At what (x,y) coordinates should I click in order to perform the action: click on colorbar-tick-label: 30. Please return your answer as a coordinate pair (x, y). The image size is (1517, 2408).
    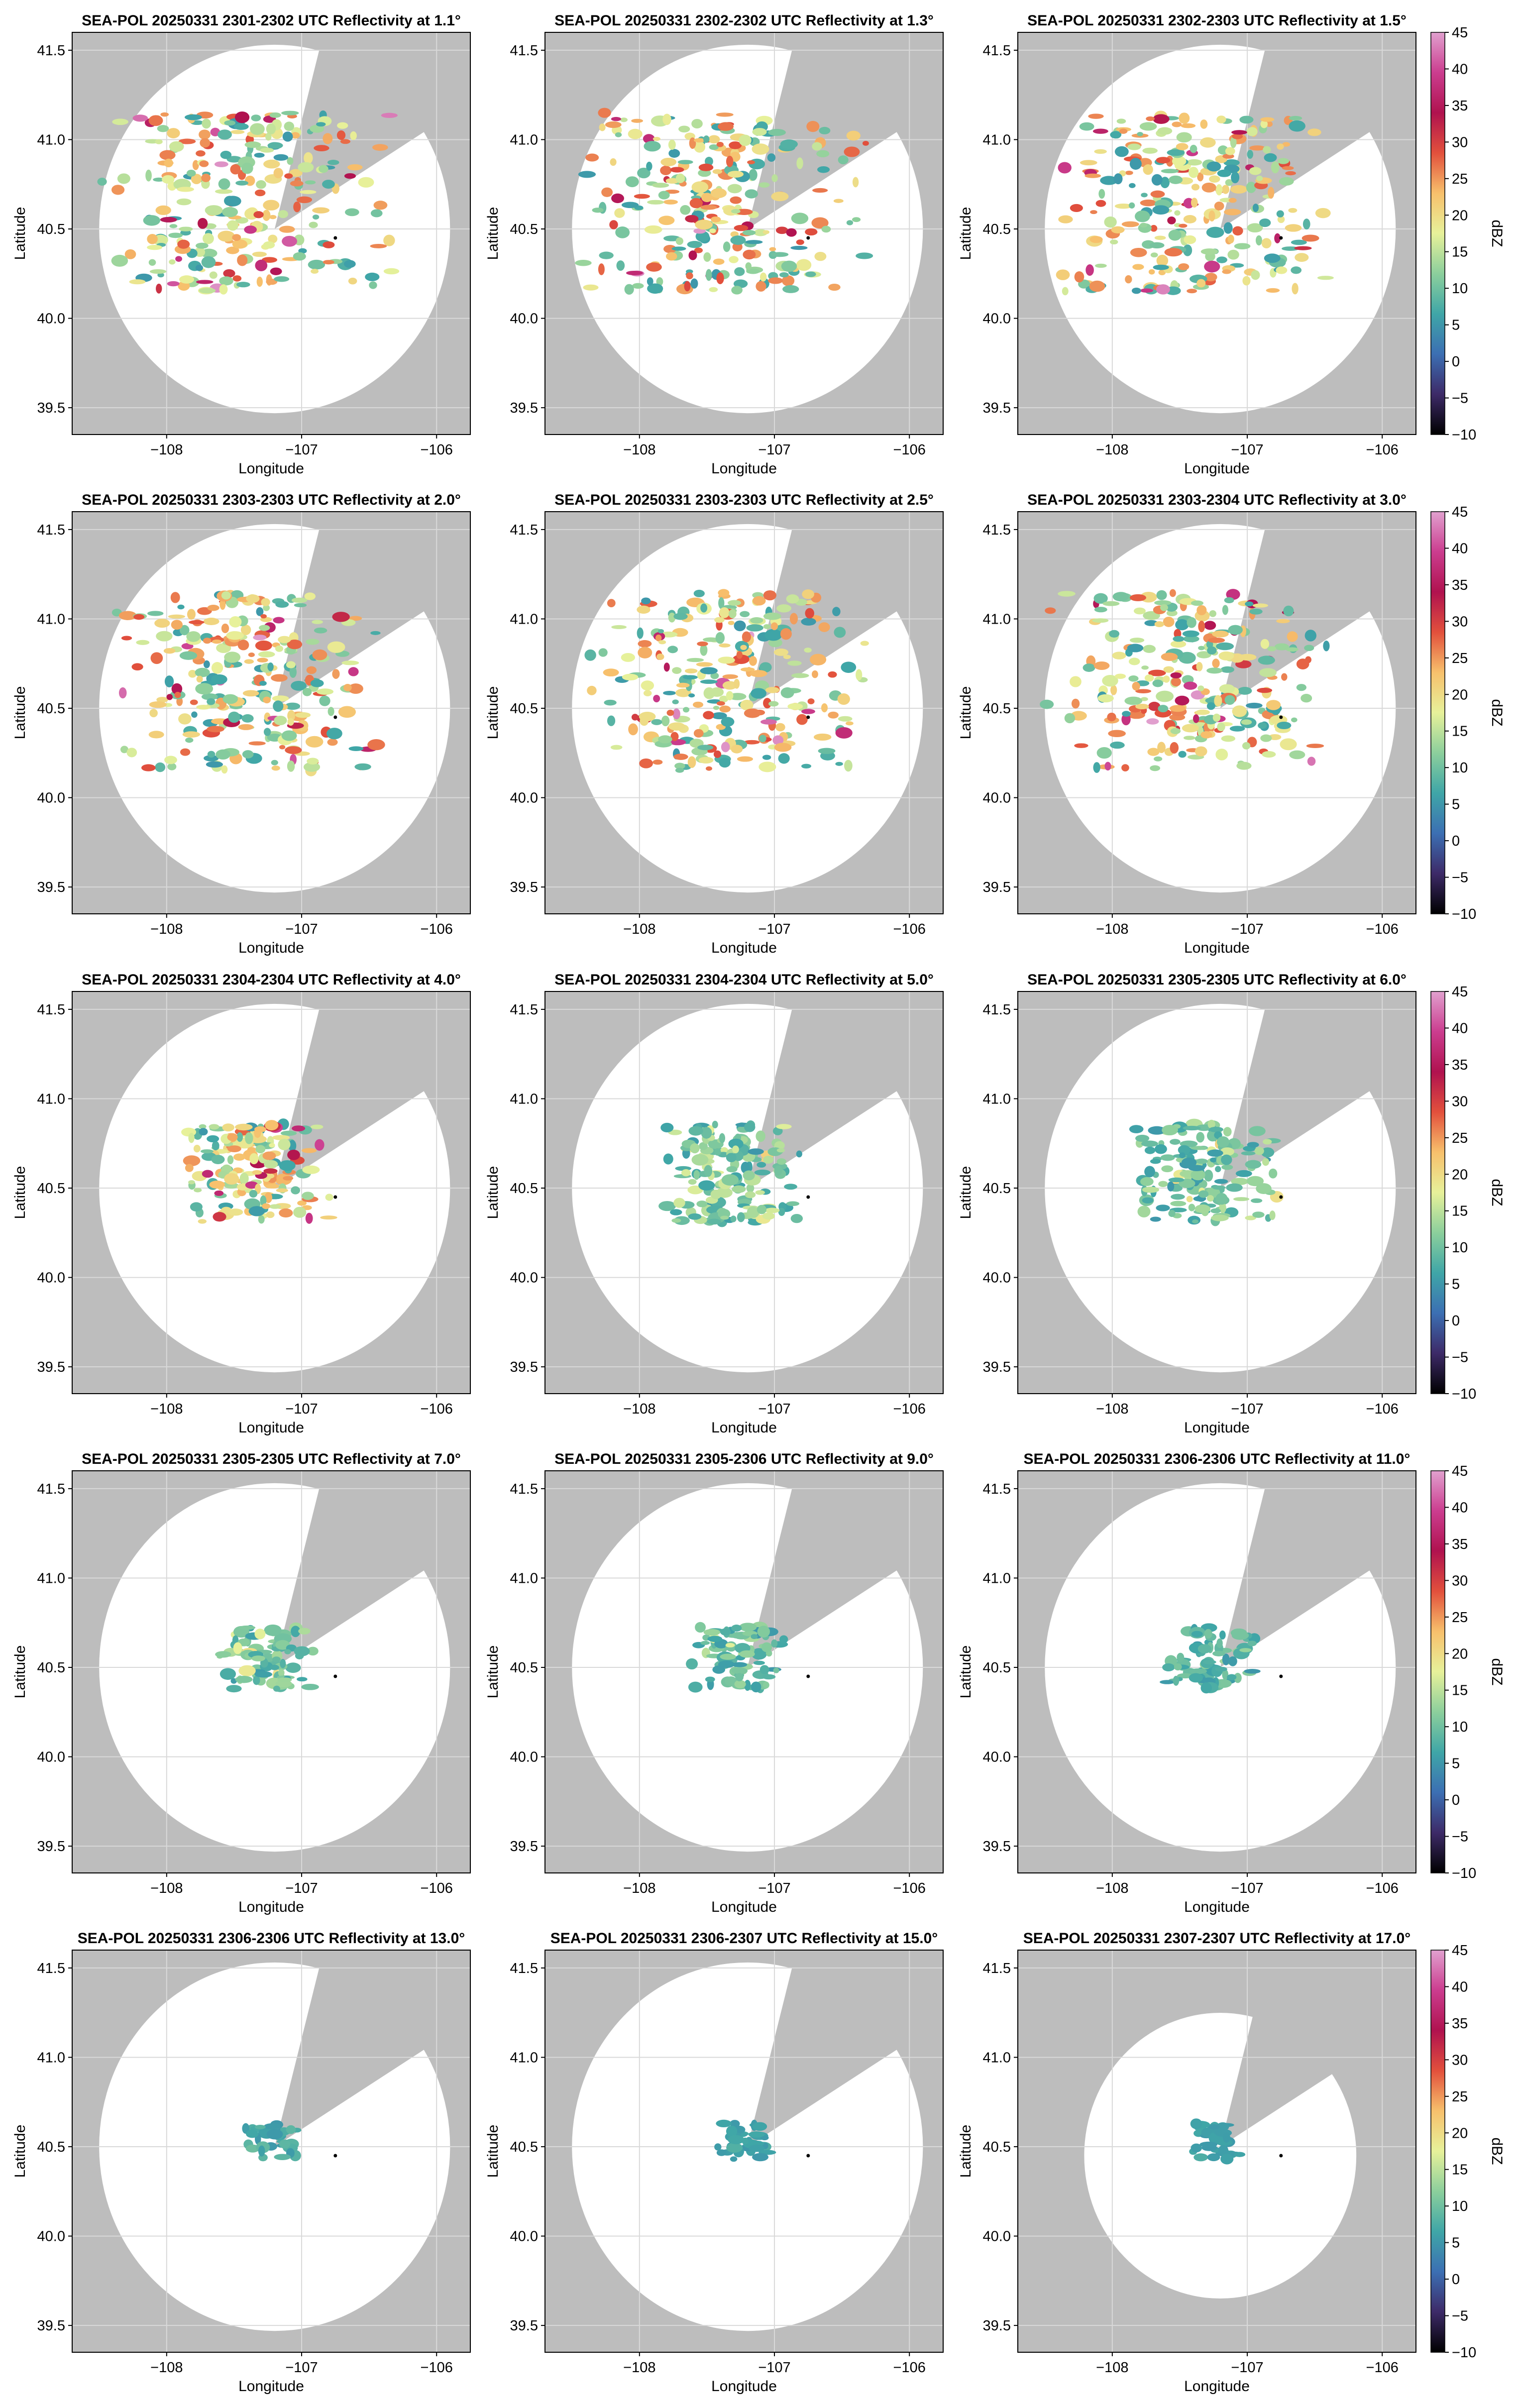
    Looking at the image, I should click on (1460, 622).